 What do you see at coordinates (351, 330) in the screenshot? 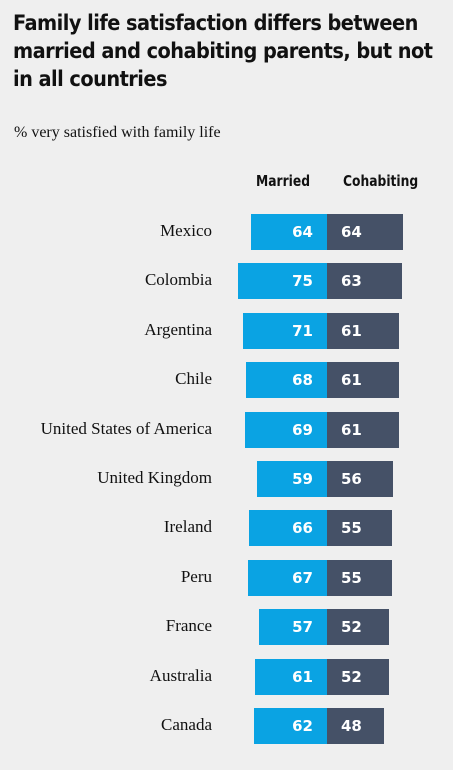
I see `cohabiting-value-argentina: 61` at bounding box center [351, 330].